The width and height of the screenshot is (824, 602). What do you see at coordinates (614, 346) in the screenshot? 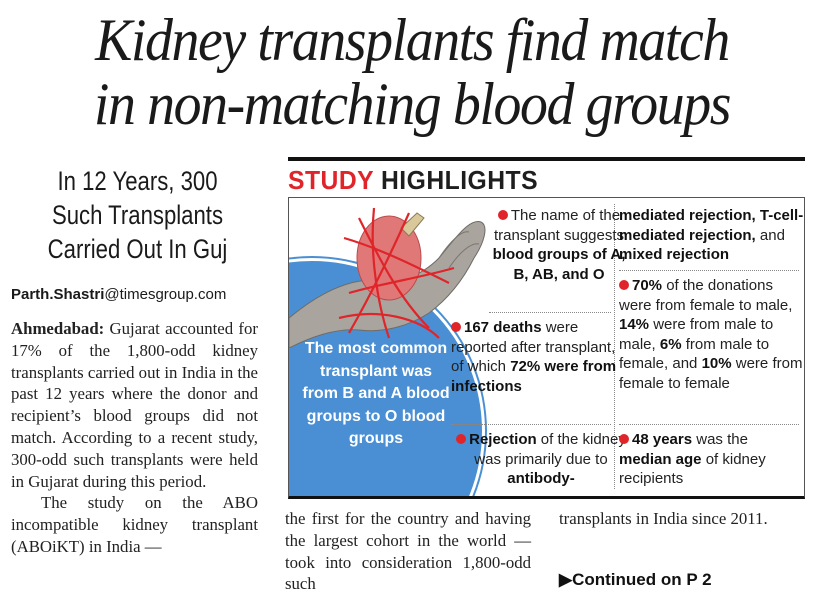
I see `column-divider` at bounding box center [614, 346].